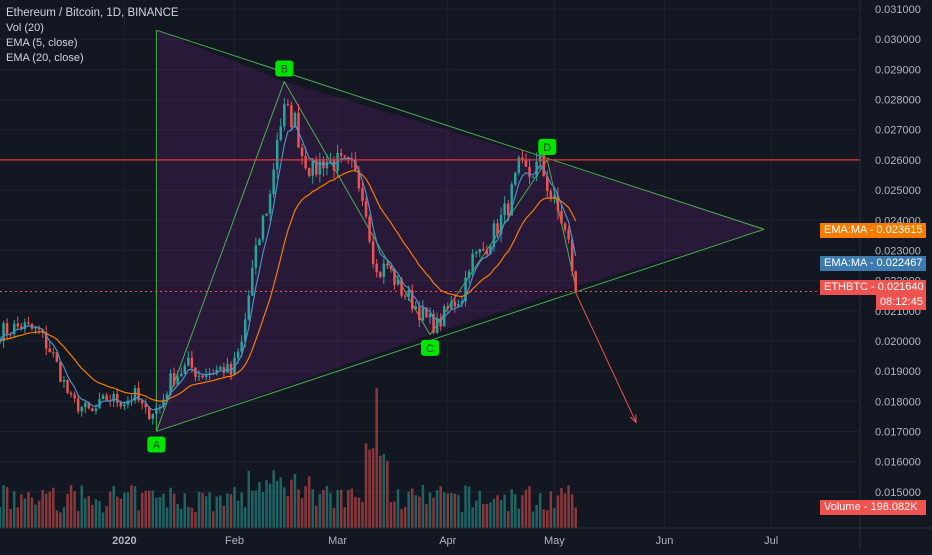  What do you see at coordinates (633, 419) in the screenshot?
I see `projection-arrow-head` at bounding box center [633, 419].